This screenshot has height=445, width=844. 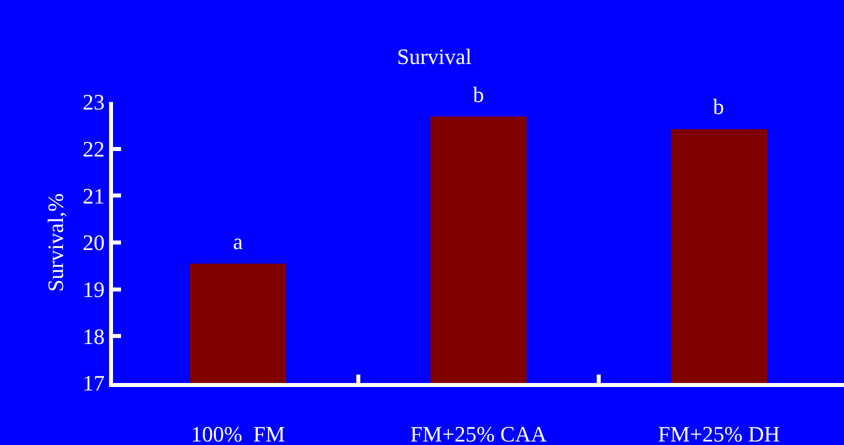 What do you see at coordinates (93, 243) in the screenshot?
I see `y-tick-label: 20` at bounding box center [93, 243].